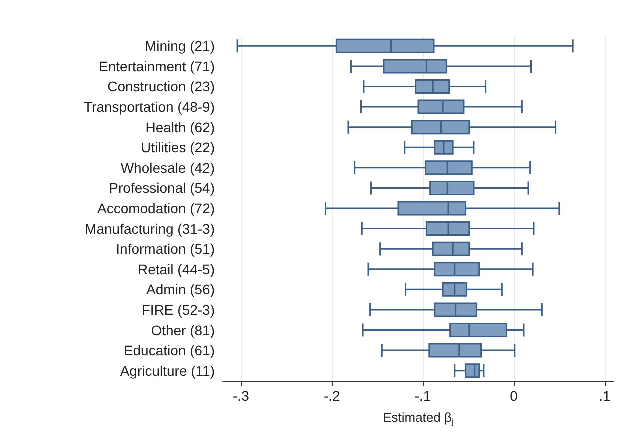 The width and height of the screenshot is (634, 447). I want to click on y-tick-label: Construction (23), so click(161, 86).